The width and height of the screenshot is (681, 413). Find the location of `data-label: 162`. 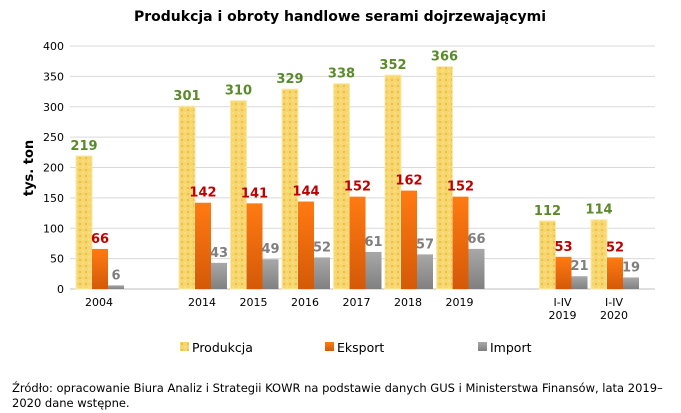

data-label: 162 is located at coordinates (408, 181).